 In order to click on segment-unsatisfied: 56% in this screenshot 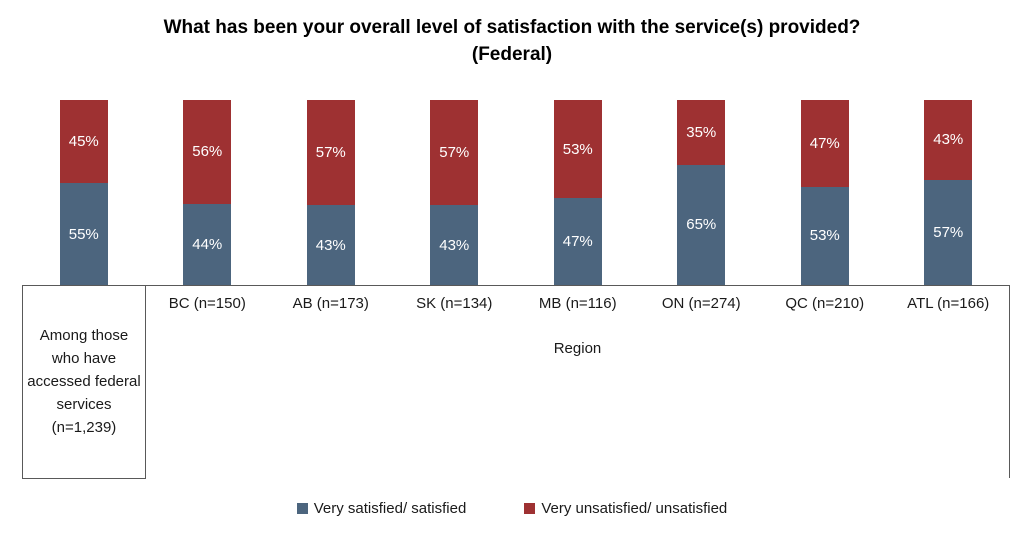, I will do `click(207, 152)`.